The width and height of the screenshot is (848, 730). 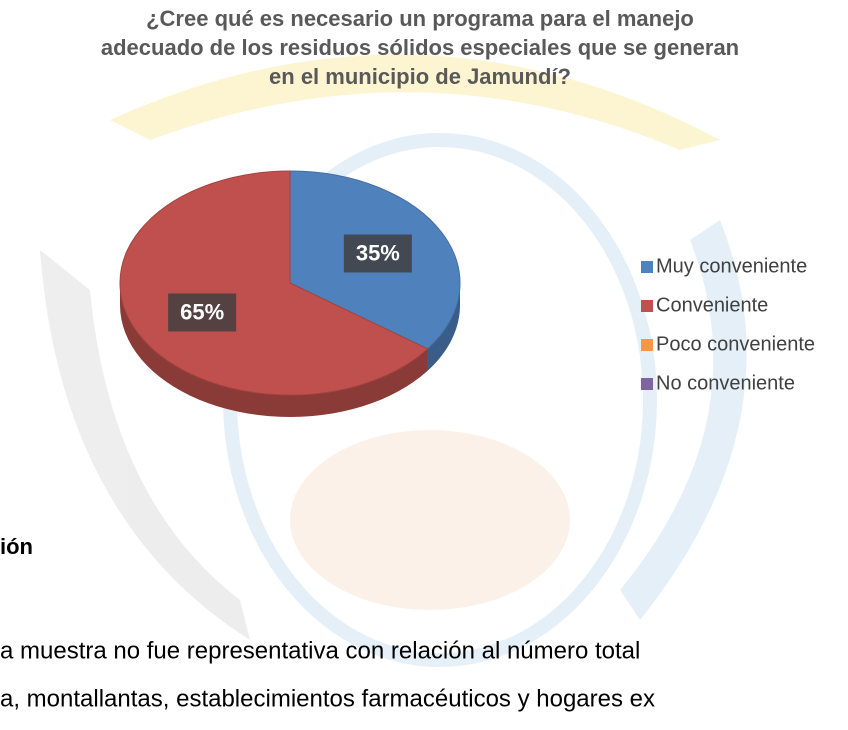 I want to click on pie-slice, so click(x=274, y=283).